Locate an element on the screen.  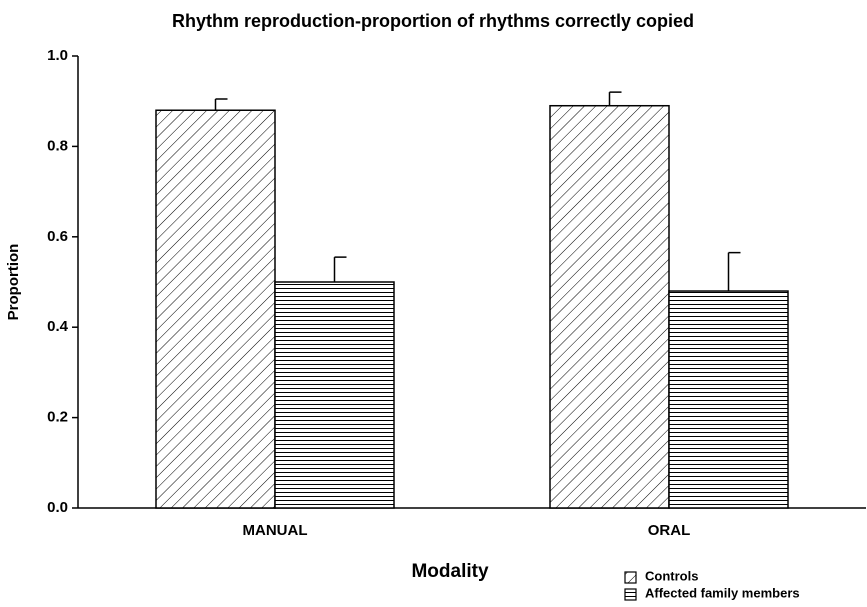
y-tick-label: 0.8 is located at coordinates (57, 145).